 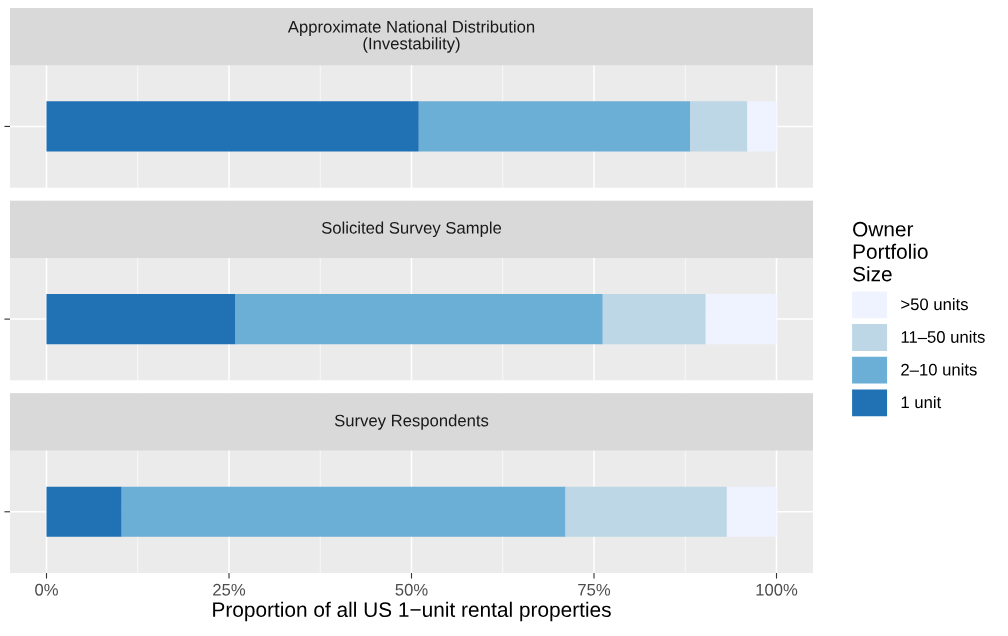 I want to click on x-tick-label: 75%, so click(x=594, y=589).